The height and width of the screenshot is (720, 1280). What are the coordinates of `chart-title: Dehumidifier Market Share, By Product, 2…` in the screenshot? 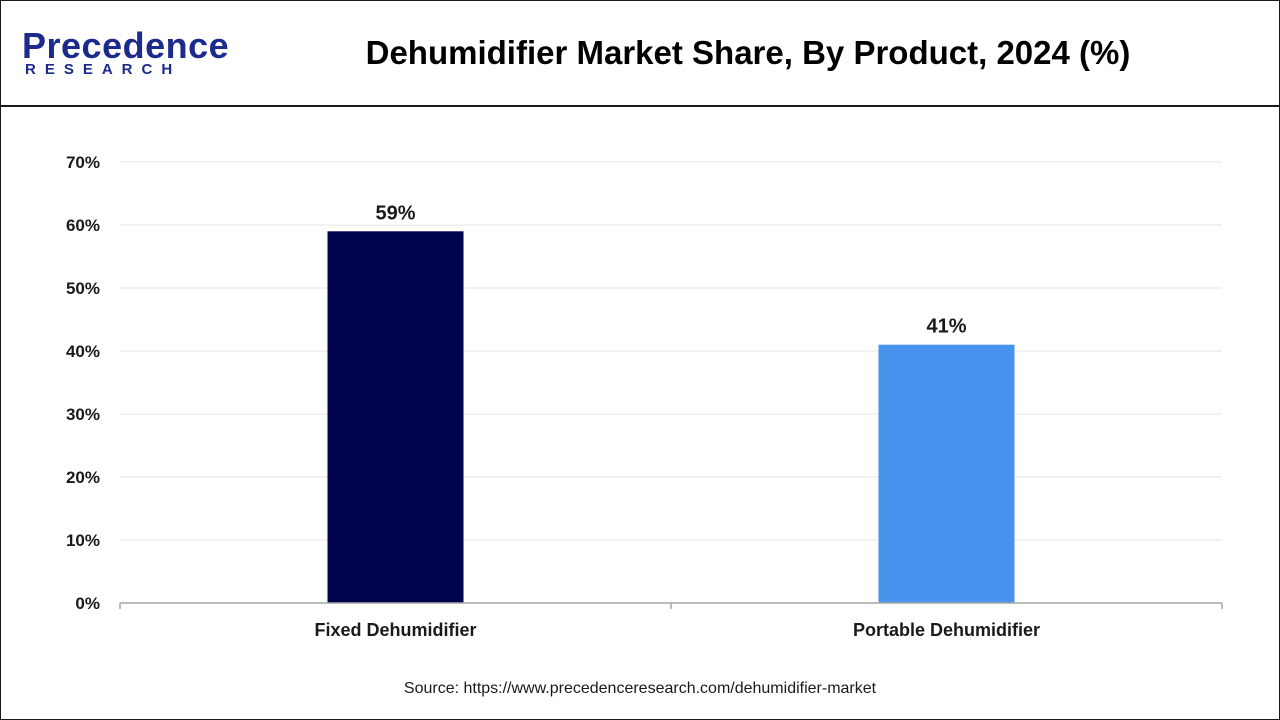 It's located at (748, 52).